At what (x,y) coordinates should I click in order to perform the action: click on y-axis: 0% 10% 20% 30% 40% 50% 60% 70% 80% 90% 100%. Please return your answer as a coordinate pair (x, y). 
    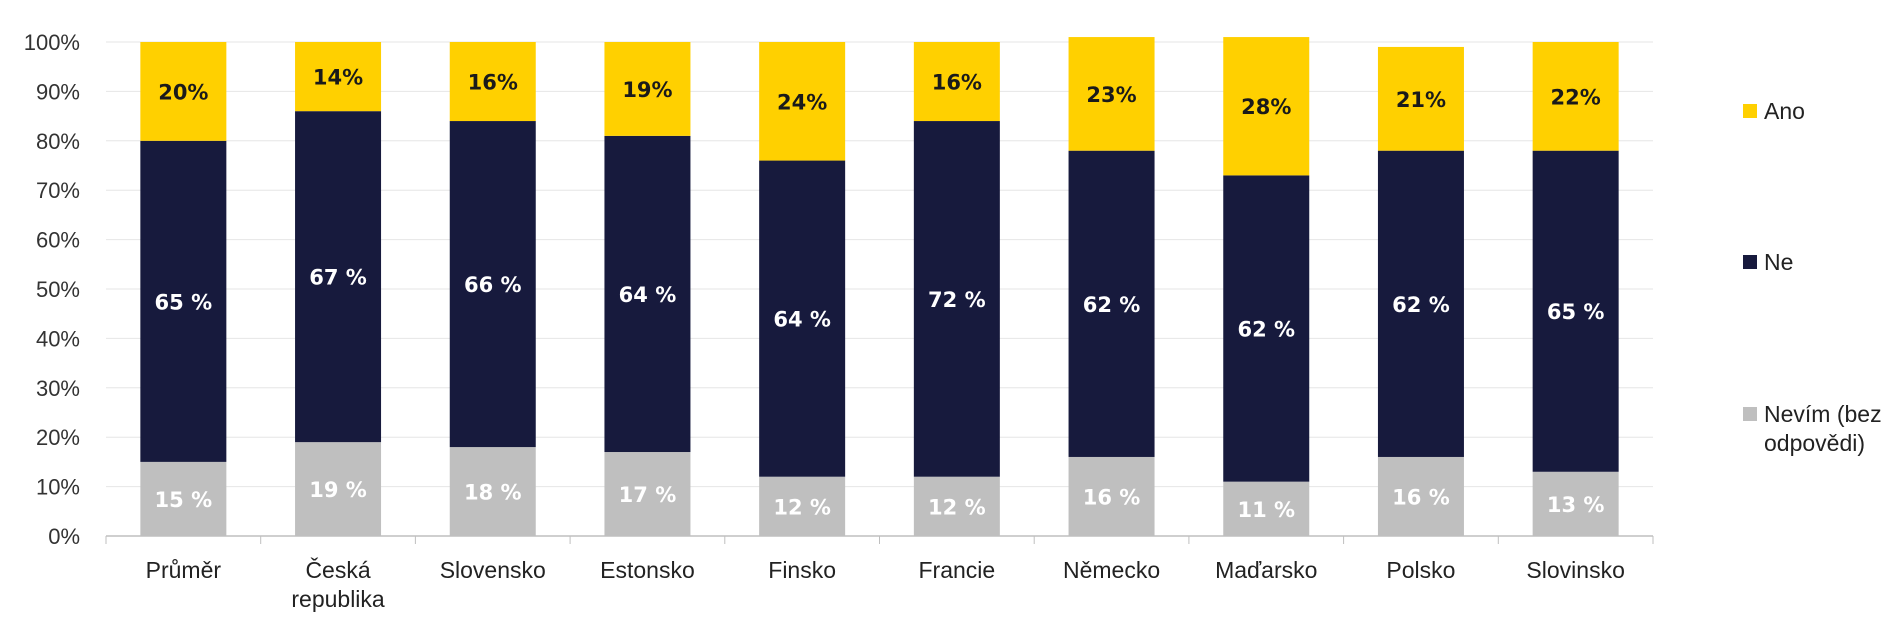
    Looking at the image, I should click on (52, 289).